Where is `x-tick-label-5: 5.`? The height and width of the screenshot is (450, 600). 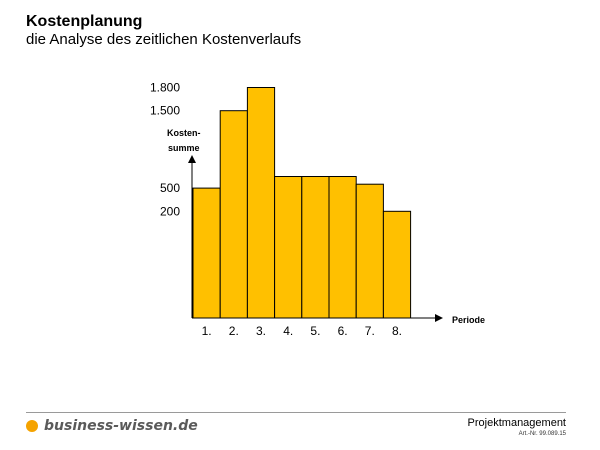 x-tick-label-5: 5. is located at coordinates (315, 331).